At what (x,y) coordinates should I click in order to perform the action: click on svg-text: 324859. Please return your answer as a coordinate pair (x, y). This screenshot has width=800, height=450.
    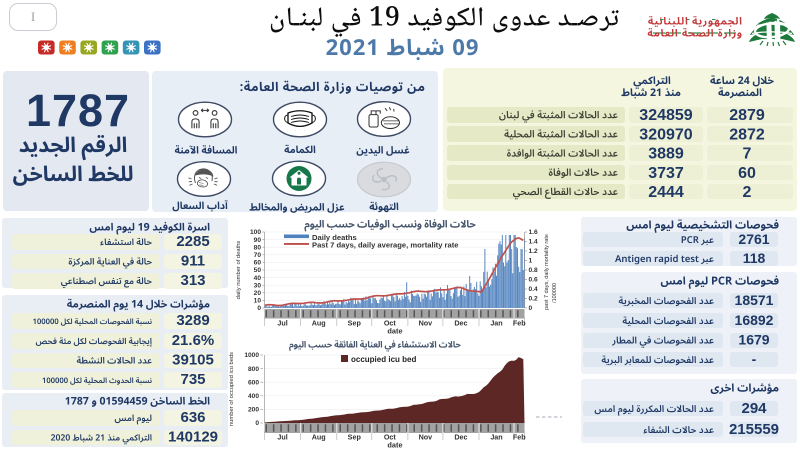
    Looking at the image, I should click on (665, 115).